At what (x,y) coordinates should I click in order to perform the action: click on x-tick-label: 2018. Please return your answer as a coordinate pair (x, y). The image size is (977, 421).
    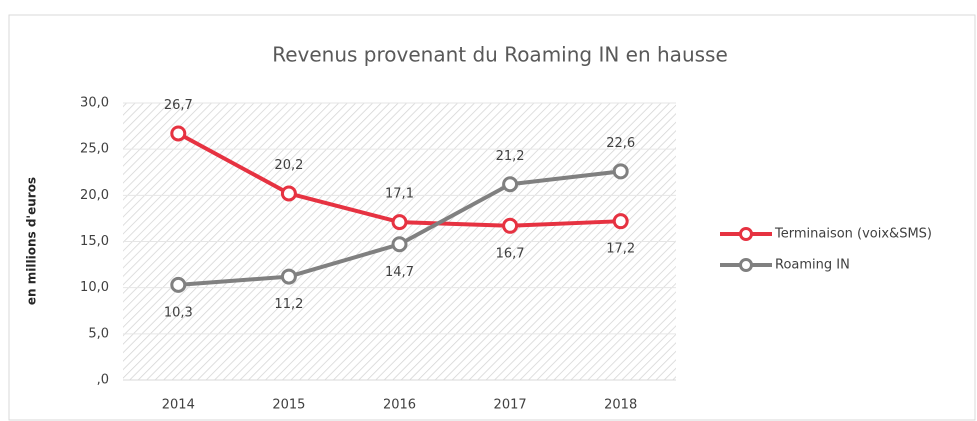
    Looking at the image, I should click on (620, 405).